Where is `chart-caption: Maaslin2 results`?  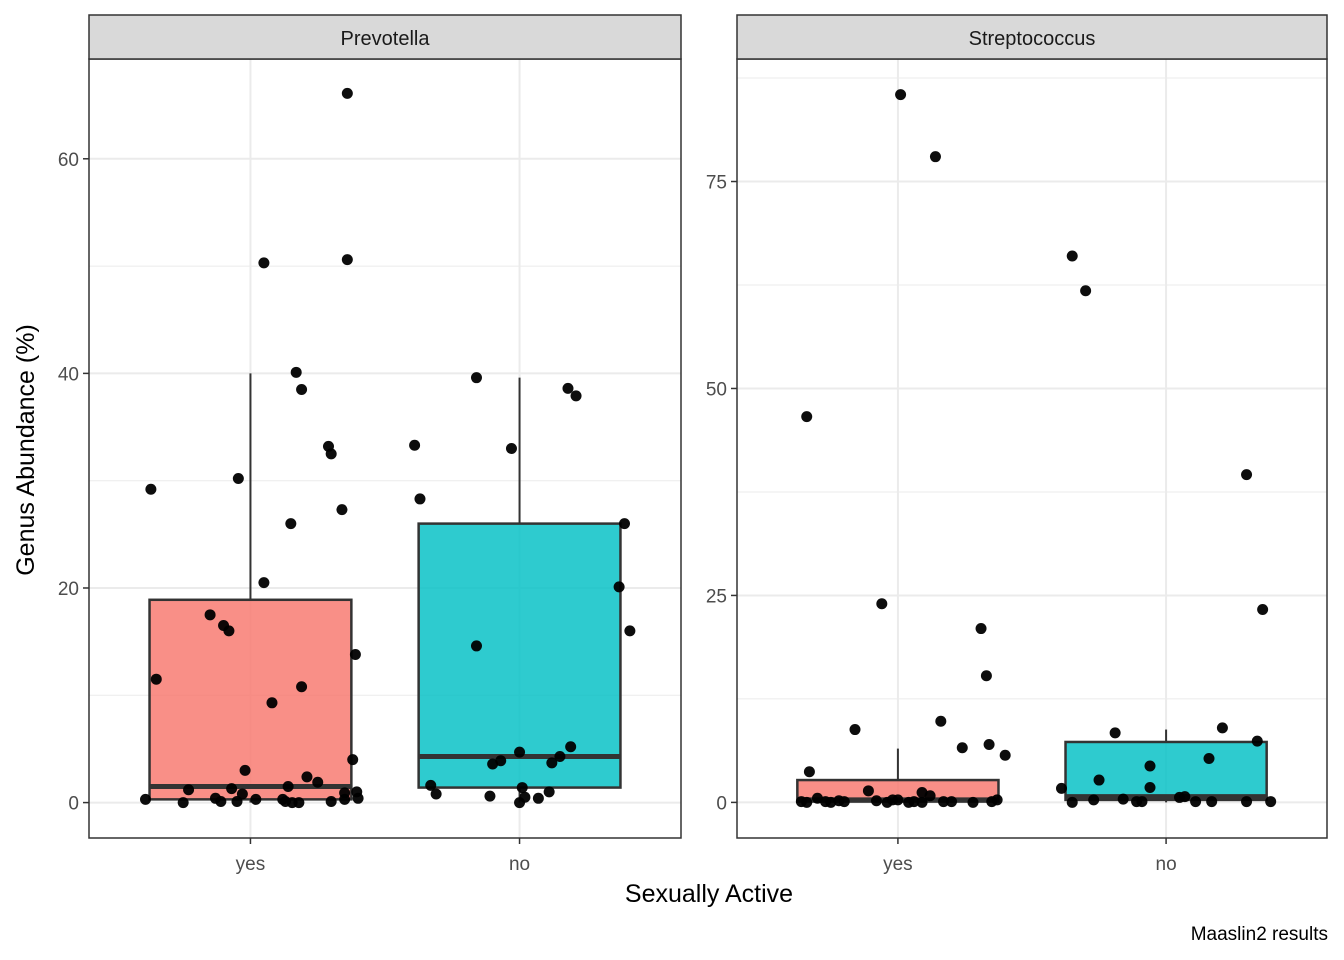 chart-caption: Maaslin2 results is located at coordinates (1259, 934).